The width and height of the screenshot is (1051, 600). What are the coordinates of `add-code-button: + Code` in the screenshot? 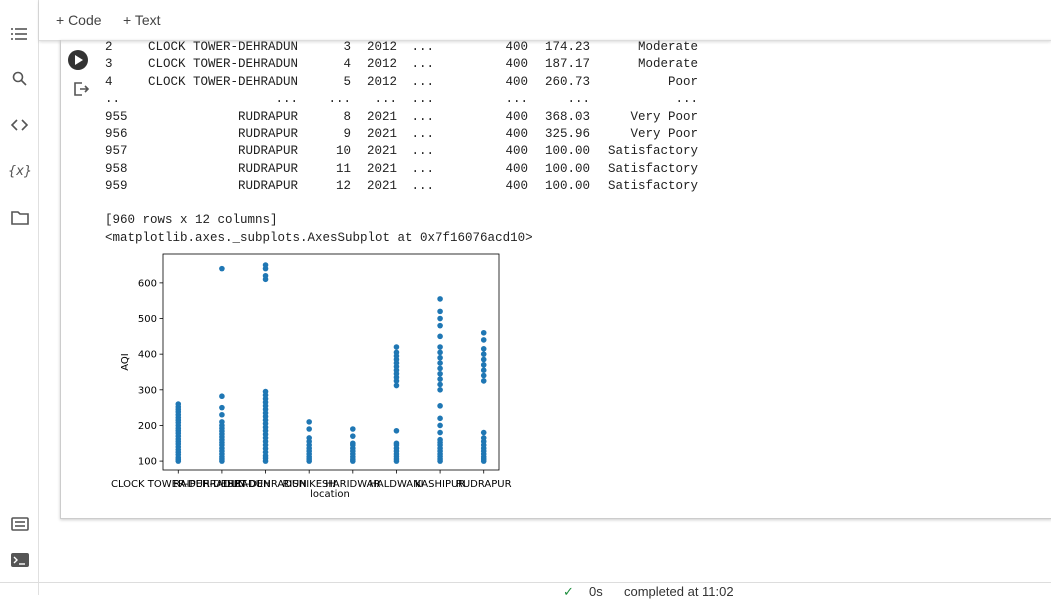 It's located at (79, 20).